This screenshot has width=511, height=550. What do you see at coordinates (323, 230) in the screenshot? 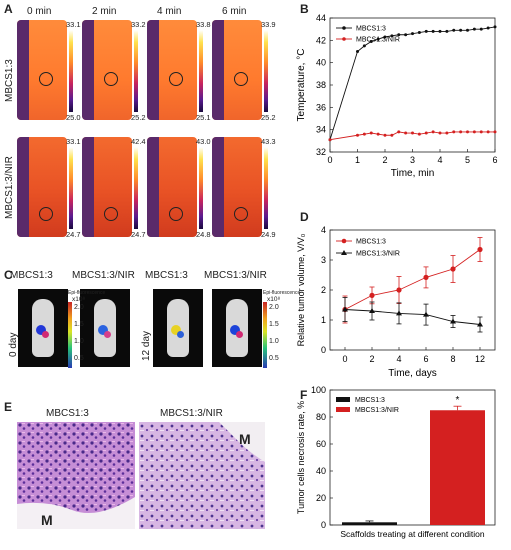
I see `y-tick-label: 4` at bounding box center [323, 230].